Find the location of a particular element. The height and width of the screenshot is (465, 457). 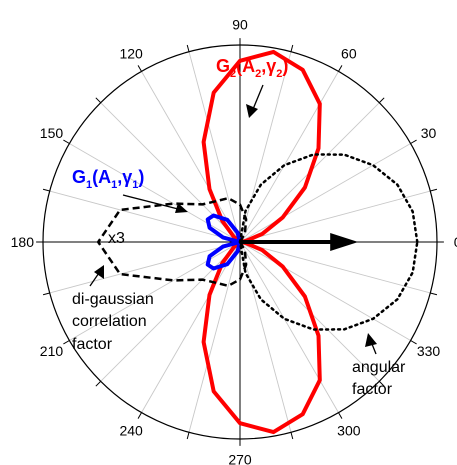

tick-label-210: 210 is located at coordinates (52, 351).